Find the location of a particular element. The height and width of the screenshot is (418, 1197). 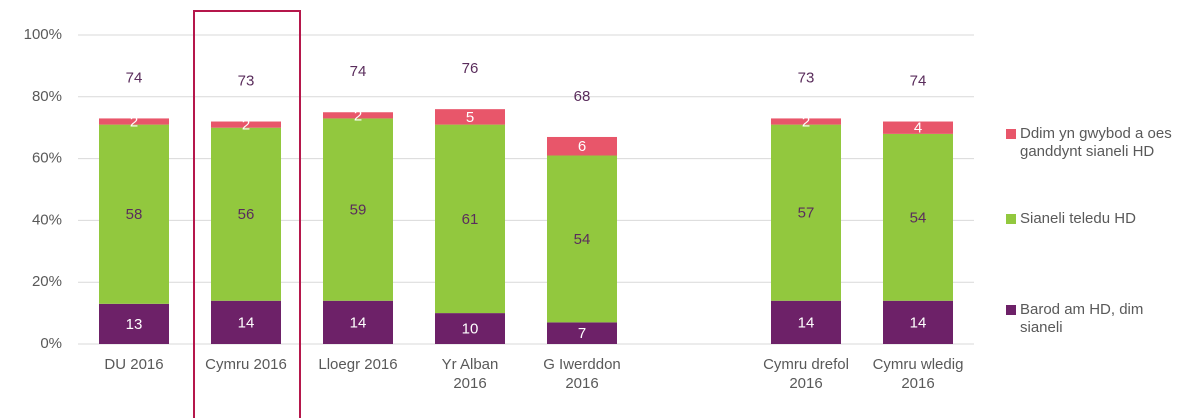

y-tick-label: 40% is located at coordinates (47, 219).